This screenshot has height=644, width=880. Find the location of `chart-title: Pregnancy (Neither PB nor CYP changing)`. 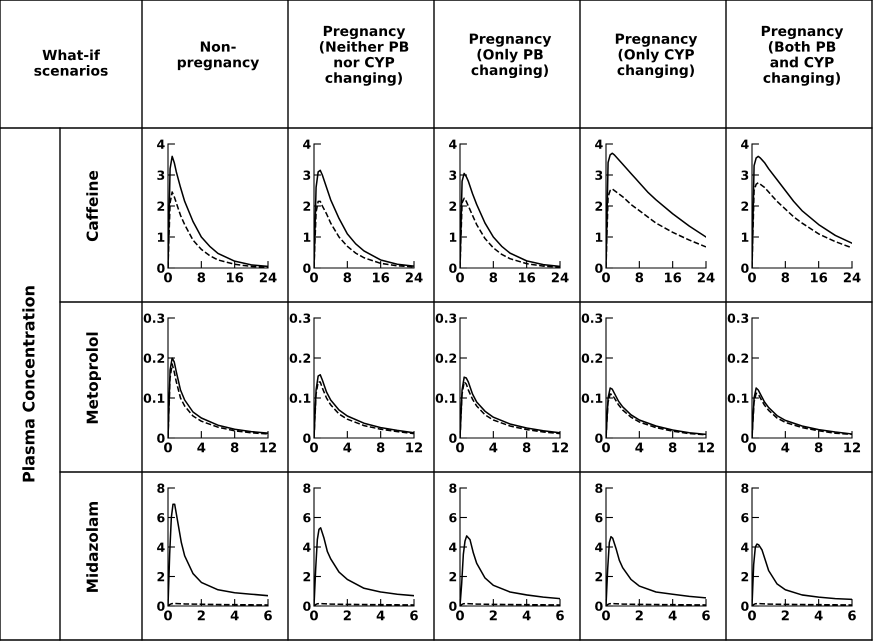

chart-title: Pregnancy (Neither PB nor CYP changing) is located at coordinates (364, 56).